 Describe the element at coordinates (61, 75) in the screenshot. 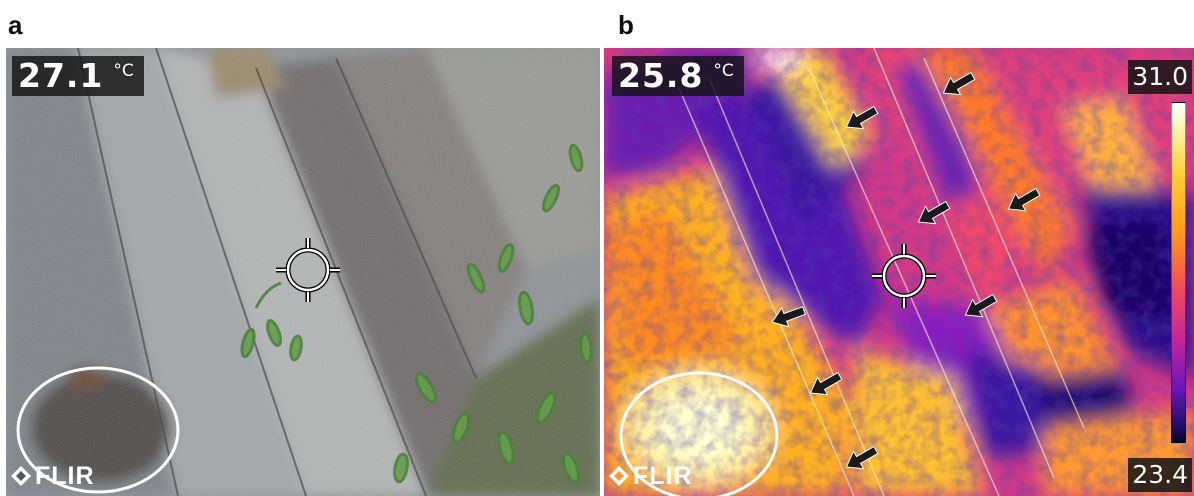

I see `spot-temperature-value: 27.1` at that location.